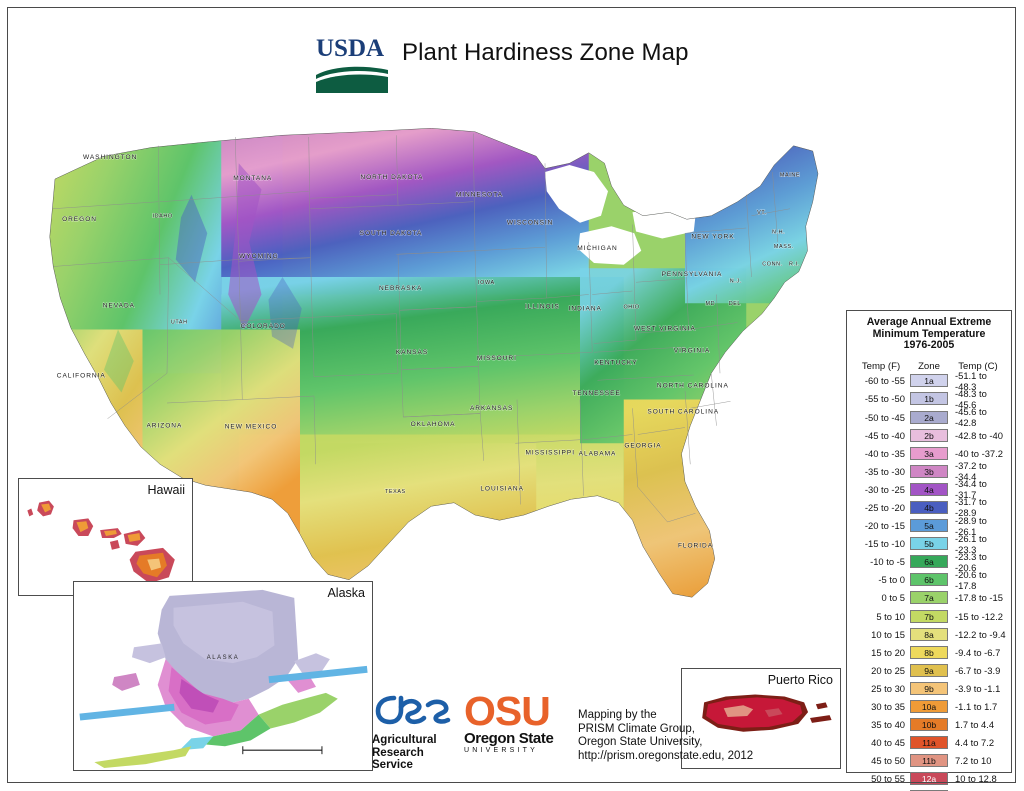 The image size is (1024, 791). I want to click on legend-zone-swatch: 1a, so click(929, 381).